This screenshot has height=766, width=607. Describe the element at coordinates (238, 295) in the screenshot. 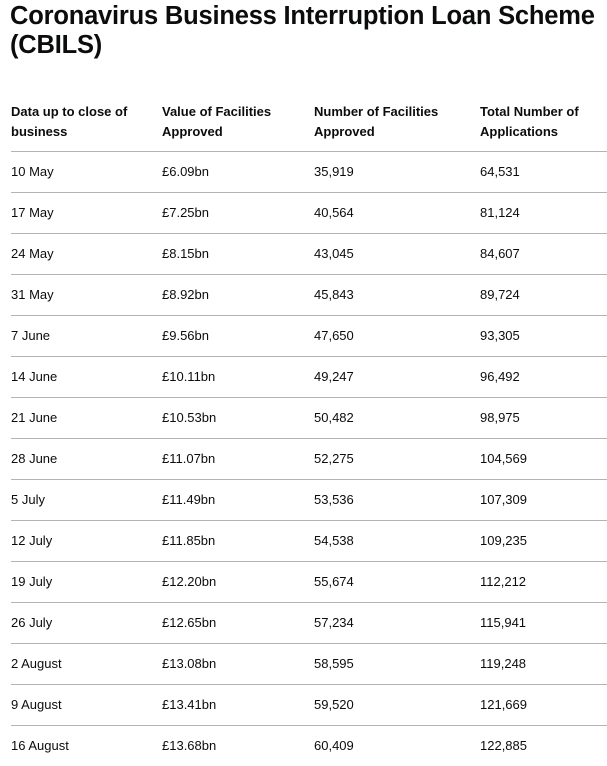

I see `cell-value-approved: £8.92bn` at that location.